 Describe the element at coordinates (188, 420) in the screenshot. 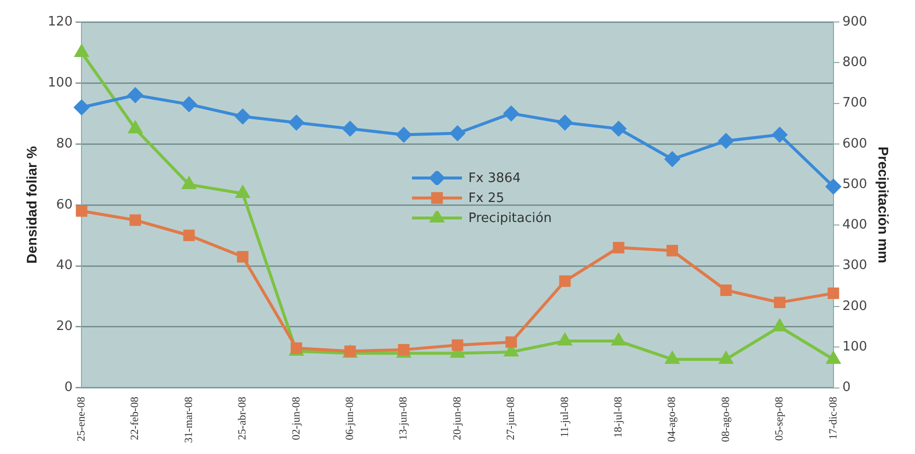

I see `x-tick-label: 31-mar-08` at that location.